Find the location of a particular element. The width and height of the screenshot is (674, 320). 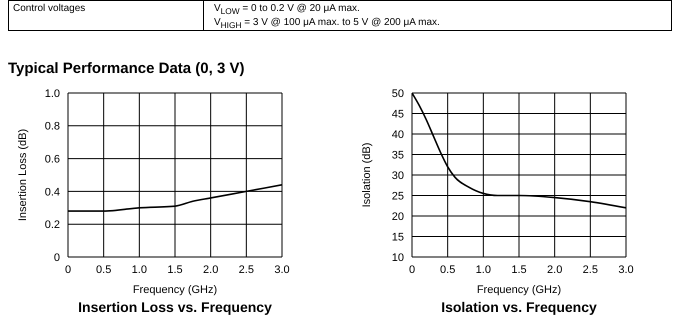

text: Control voltages is located at coordinates (106, 15).